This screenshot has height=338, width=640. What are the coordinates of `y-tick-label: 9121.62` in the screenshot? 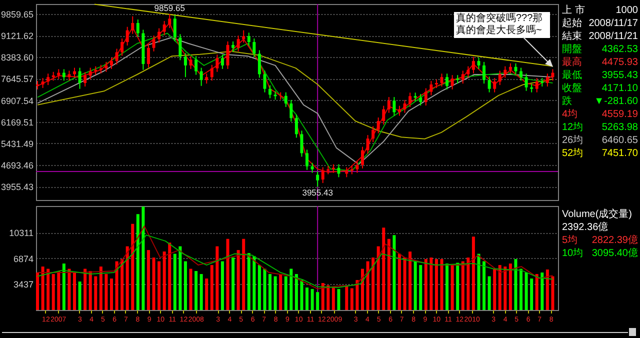 It's located at (17, 36).